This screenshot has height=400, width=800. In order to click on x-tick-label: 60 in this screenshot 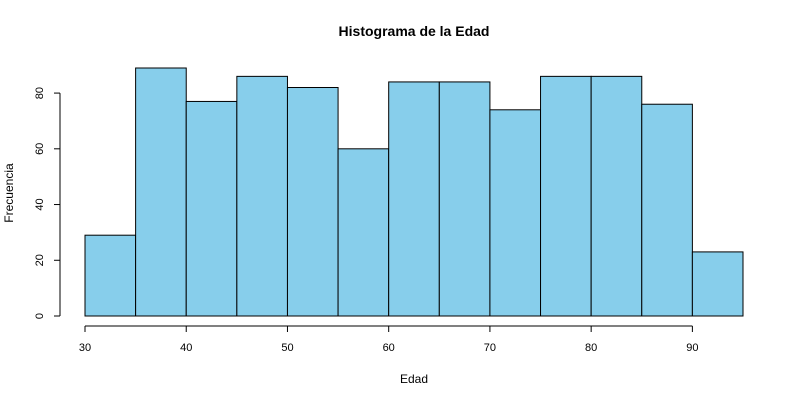, I will do `click(389, 348)`.